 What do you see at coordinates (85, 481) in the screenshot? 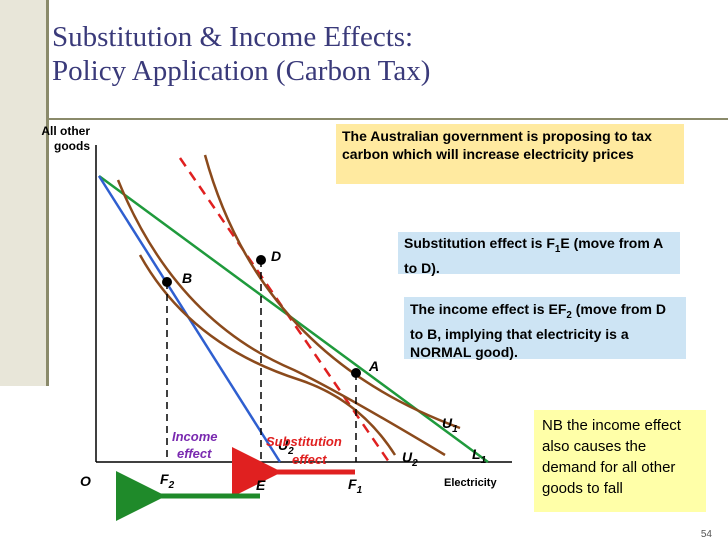
I see `origin-label: O` at bounding box center [85, 481].